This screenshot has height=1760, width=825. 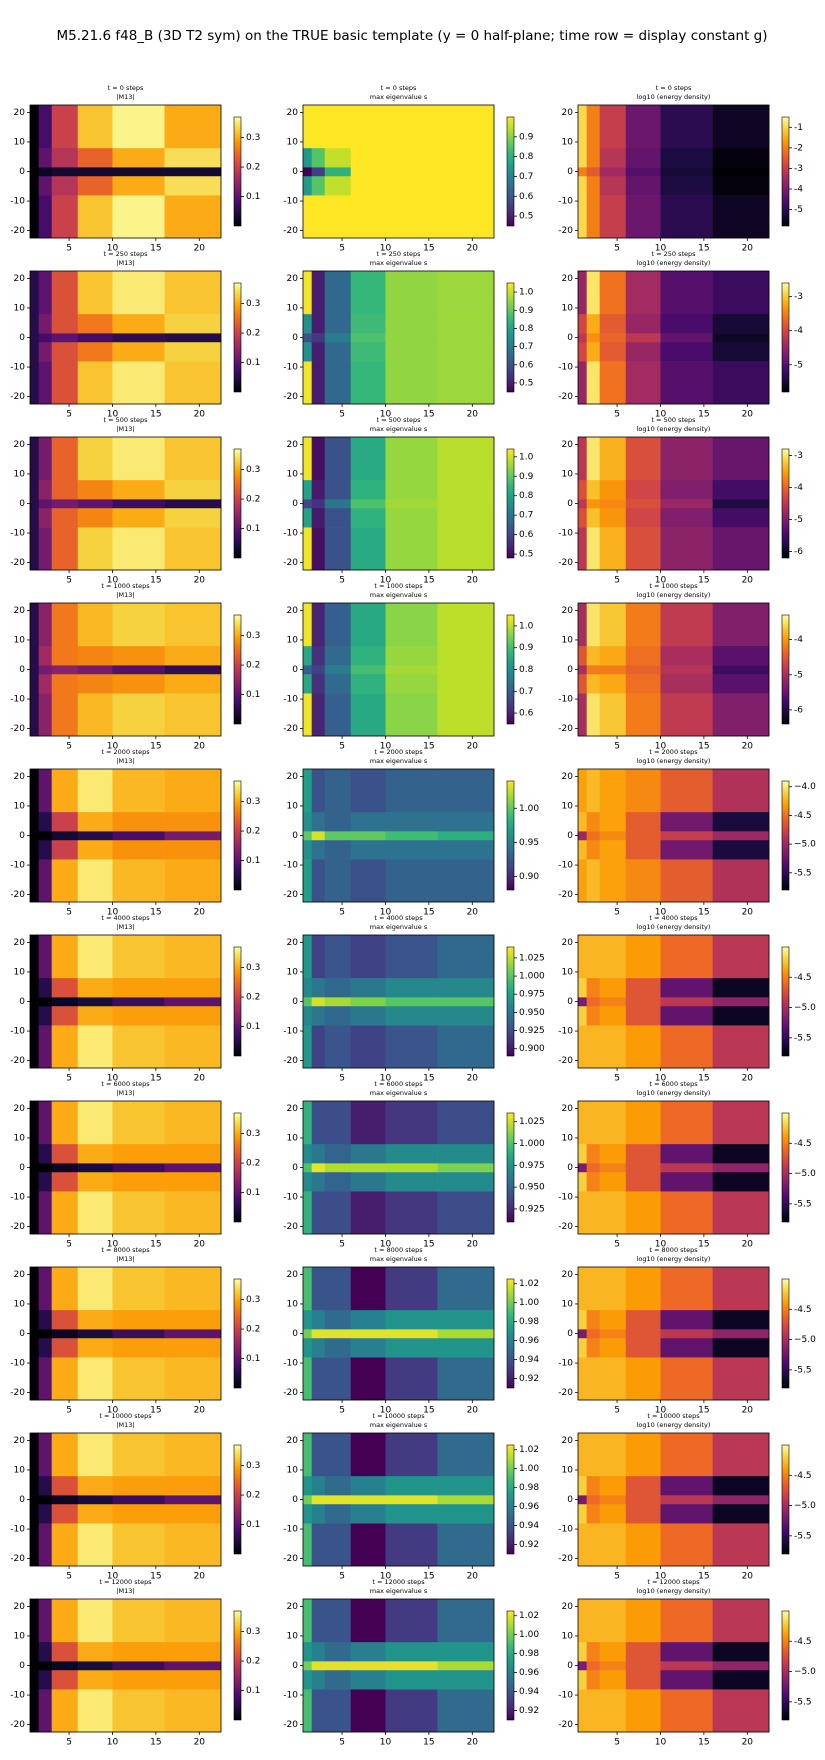 I want to click on colorbar-tick-label: 0.2, so click(x=253, y=168).